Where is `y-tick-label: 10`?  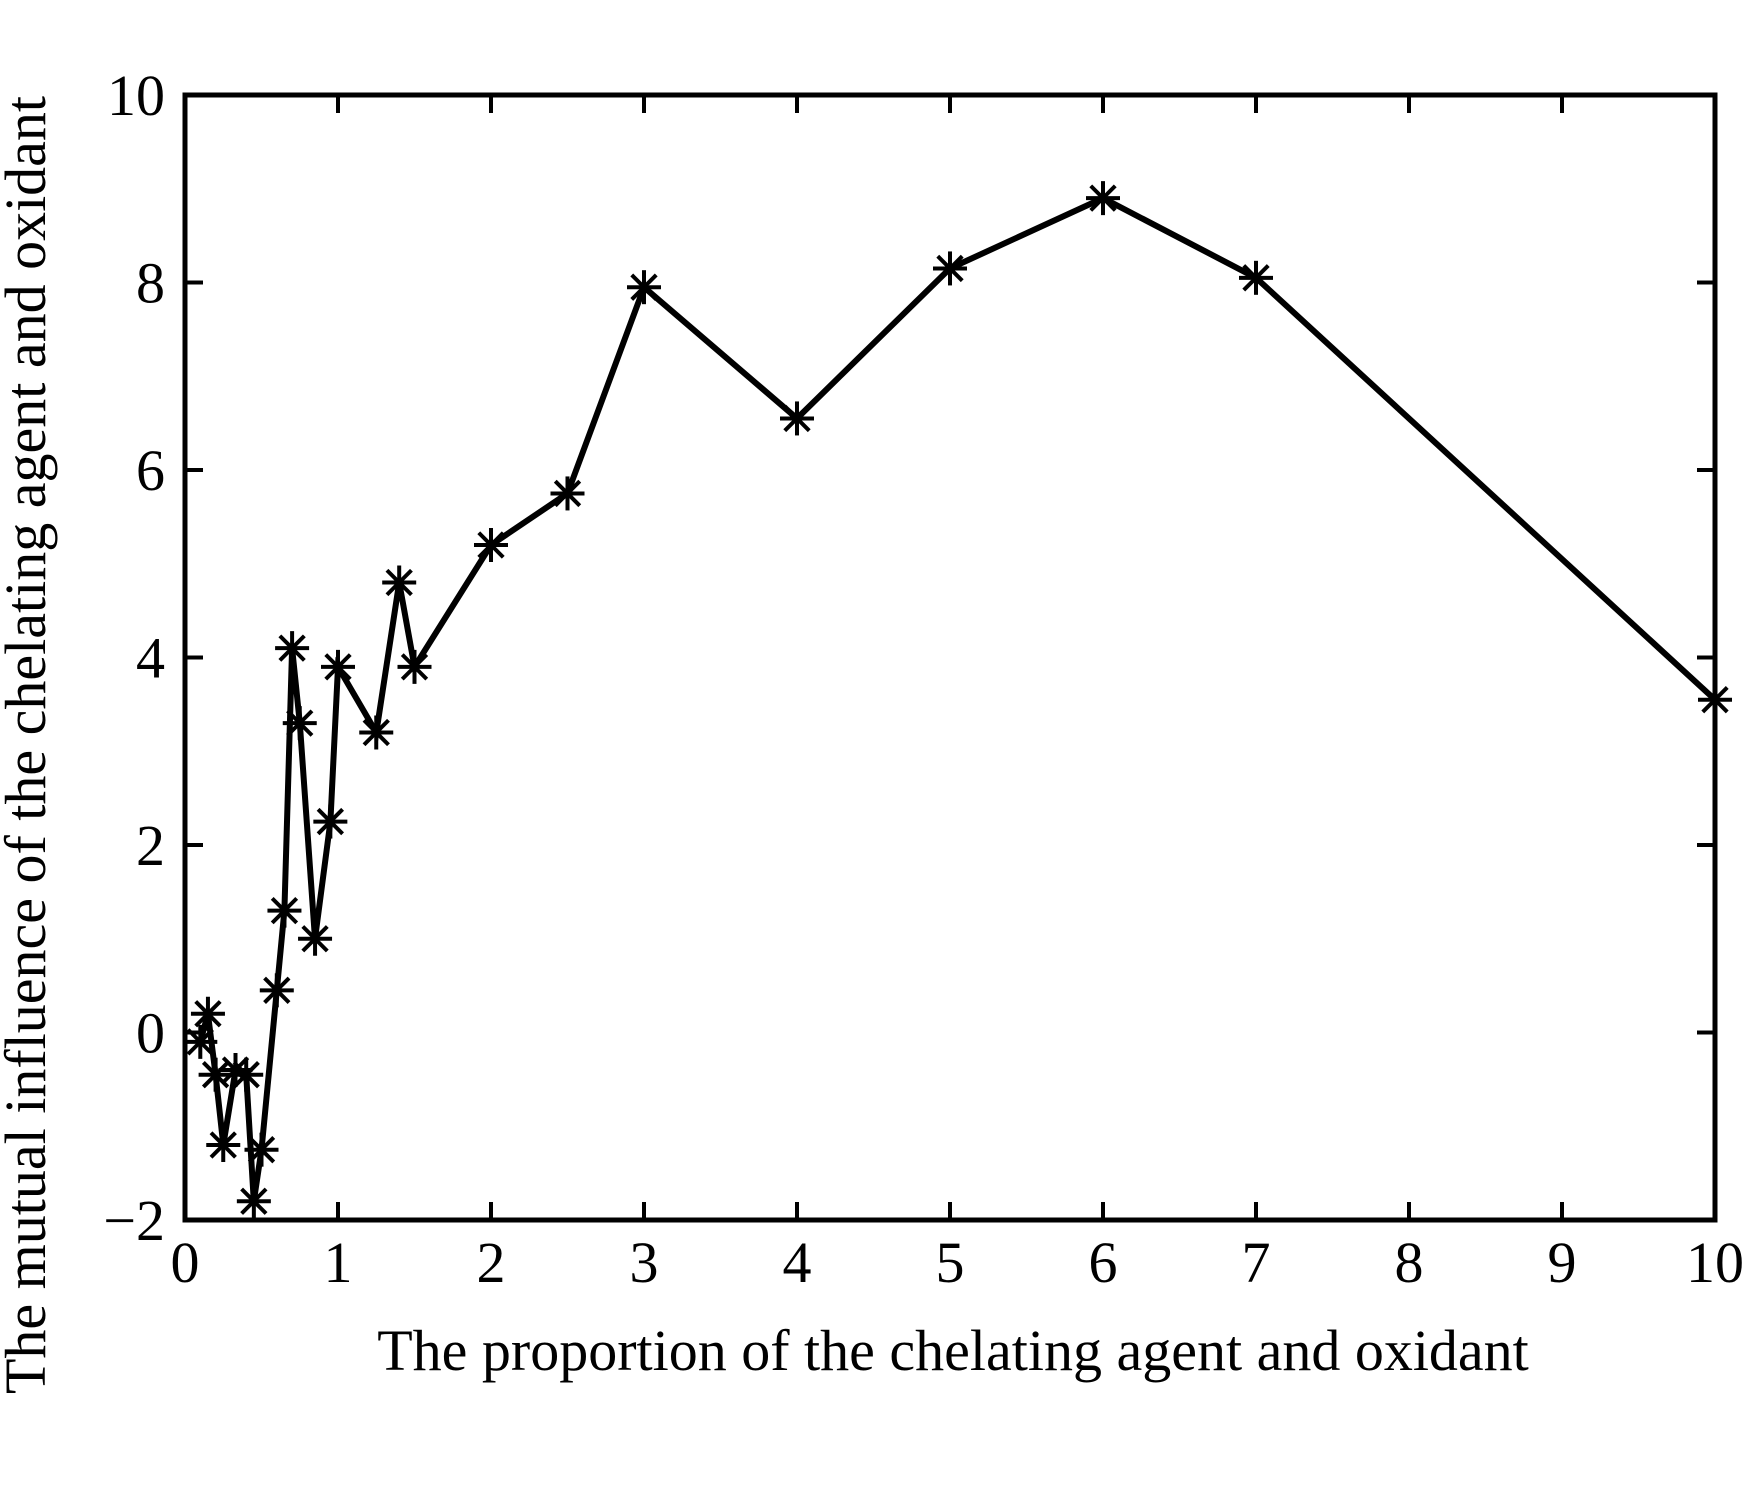
y-tick-label: 10 is located at coordinates (136, 95).